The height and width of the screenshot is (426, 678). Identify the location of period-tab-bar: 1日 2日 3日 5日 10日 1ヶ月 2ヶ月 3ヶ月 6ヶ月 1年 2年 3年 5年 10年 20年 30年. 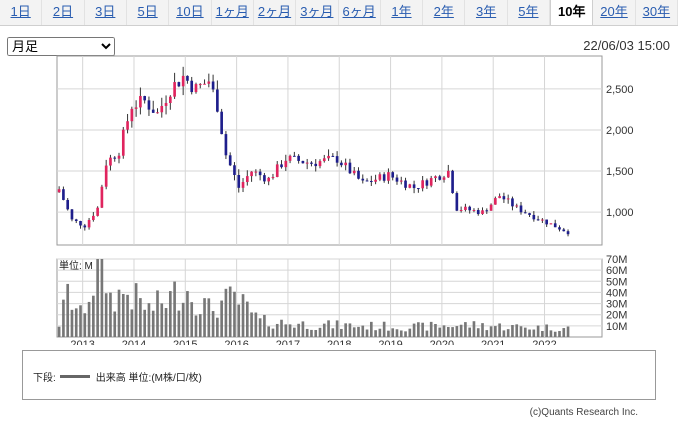
(339, 13).